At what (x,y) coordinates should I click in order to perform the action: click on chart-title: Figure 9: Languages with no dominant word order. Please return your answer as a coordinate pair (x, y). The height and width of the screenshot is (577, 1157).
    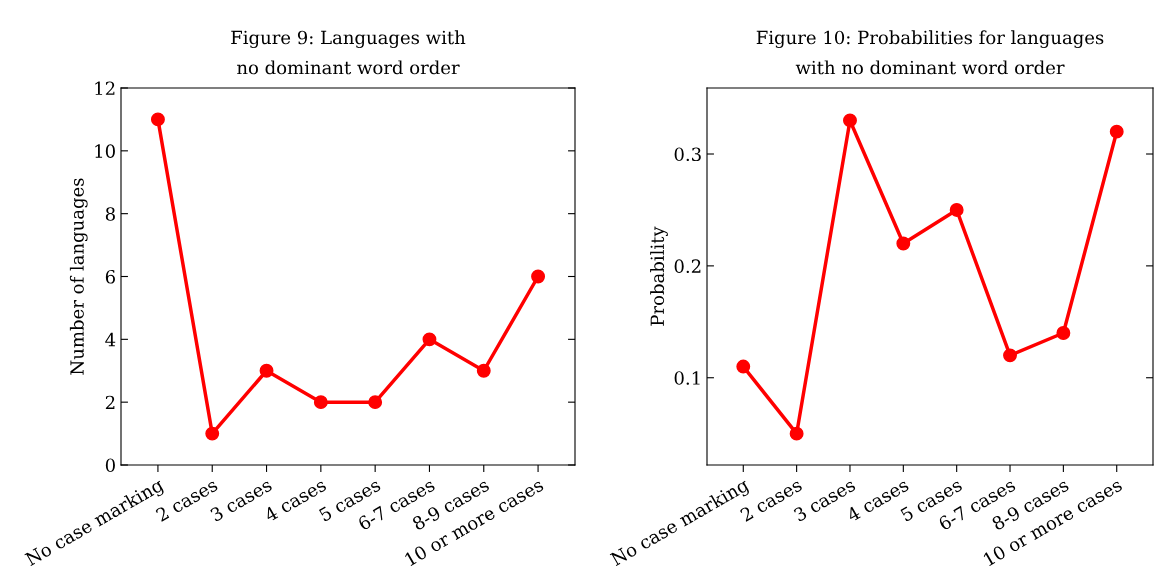
    Looking at the image, I should click on (348, 52).